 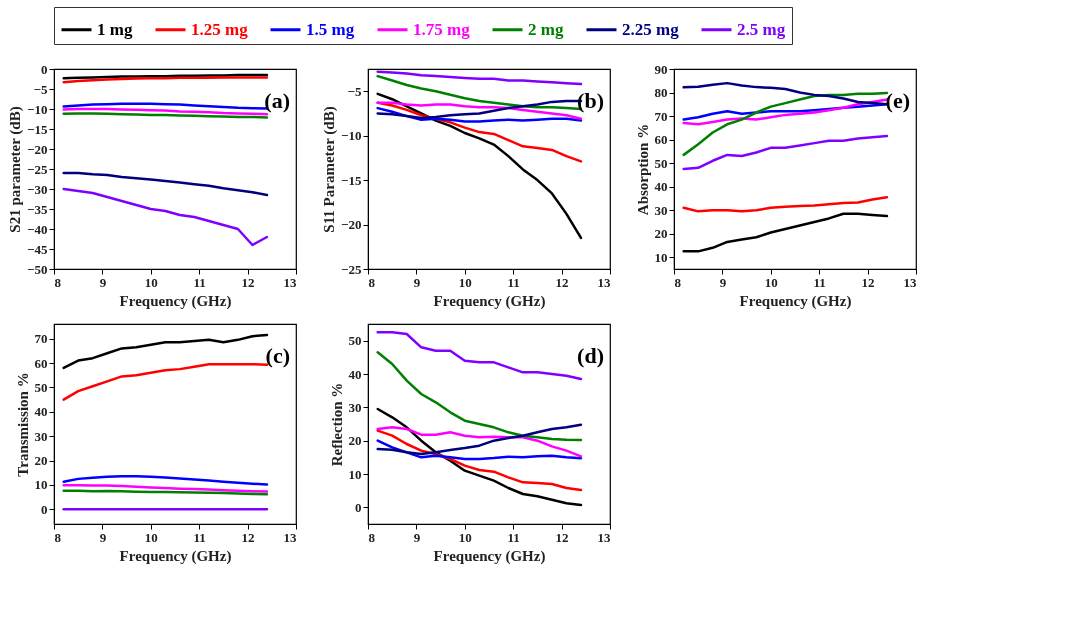 I want to click on y-tick-label: 90, so click(x=661, y=69).